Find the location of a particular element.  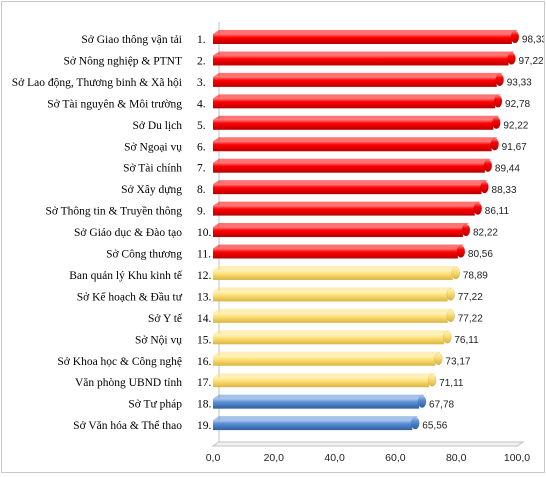

category-label: Văn phòng UBND tỉnh is located at coordinates (128, 383).